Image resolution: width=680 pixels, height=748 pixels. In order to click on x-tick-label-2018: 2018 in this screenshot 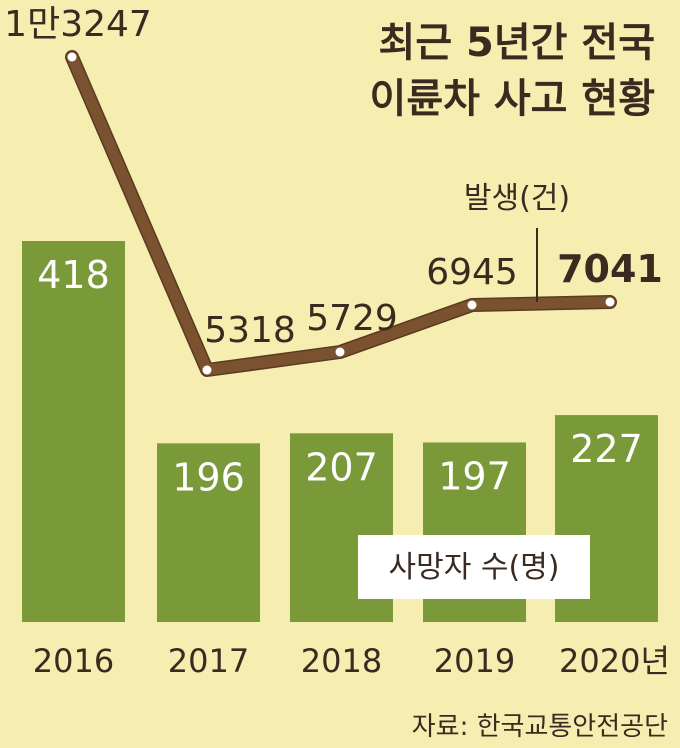, I will do `click(341, 661)`.